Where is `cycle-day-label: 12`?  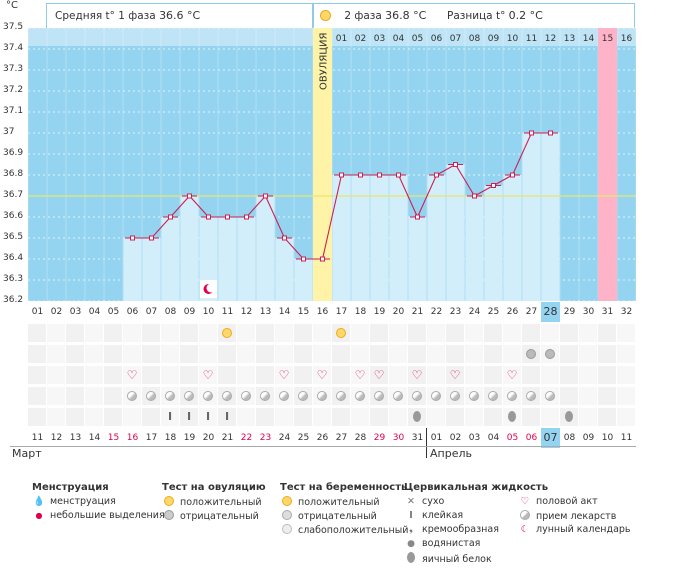 cycle-day-label: 12 is located at coordinates (246, 312).